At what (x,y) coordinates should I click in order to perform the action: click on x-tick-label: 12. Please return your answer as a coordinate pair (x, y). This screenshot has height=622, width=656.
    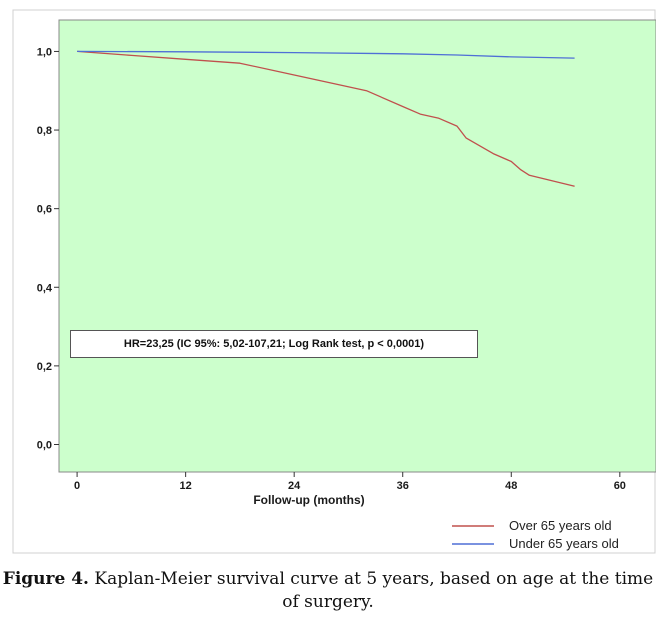
    Looking at the image, I should click on (186, 486).